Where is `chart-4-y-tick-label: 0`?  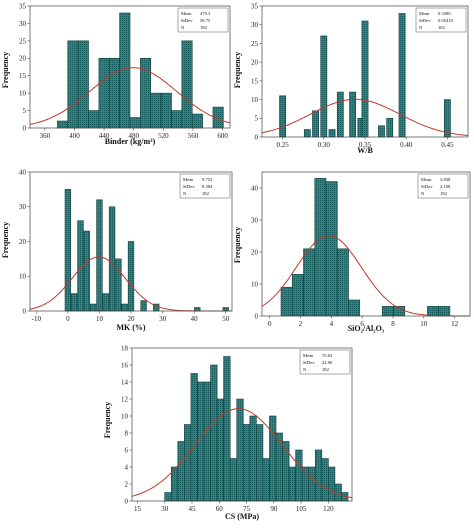 chart-4-y-tick-label: 0 is located at coordinates (257, 316).